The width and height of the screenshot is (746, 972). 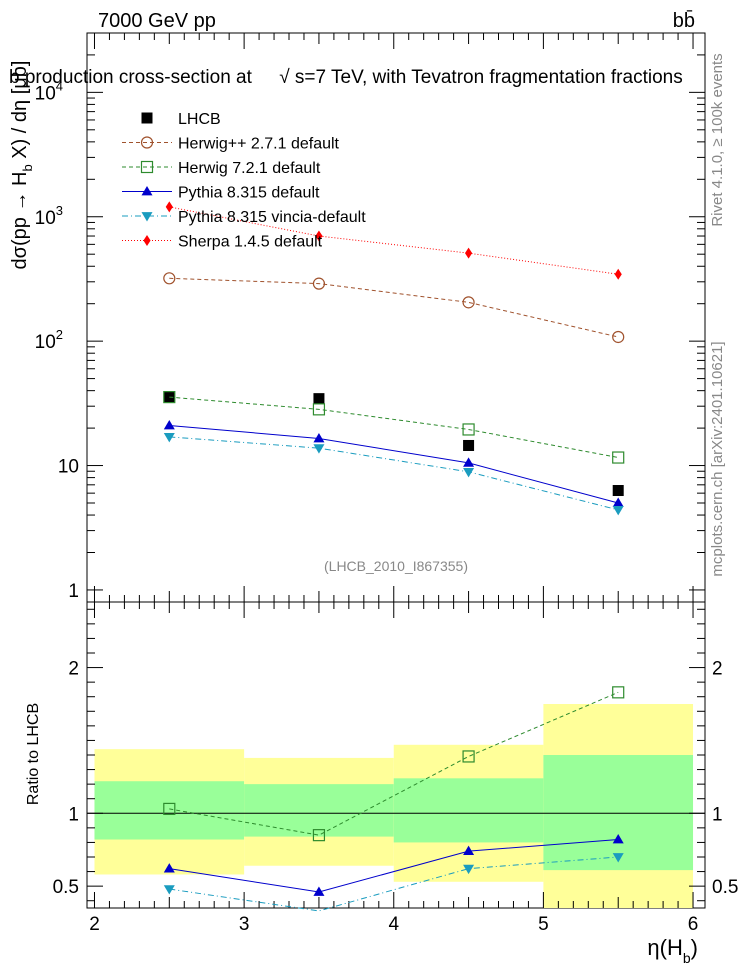 What do you see at coordinates (543, 924) in the screenshot?
I see `ratio-xtick-label: 5` at bounding box center [543, 924].